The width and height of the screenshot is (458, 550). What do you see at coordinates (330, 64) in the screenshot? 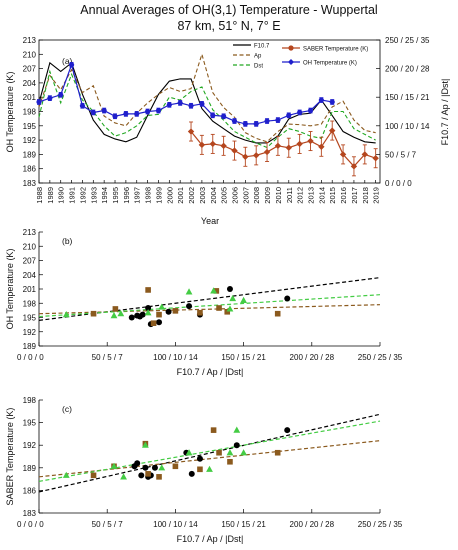
I see `legend-label: OH Temperature (K)` at bounding box center [330, 64].